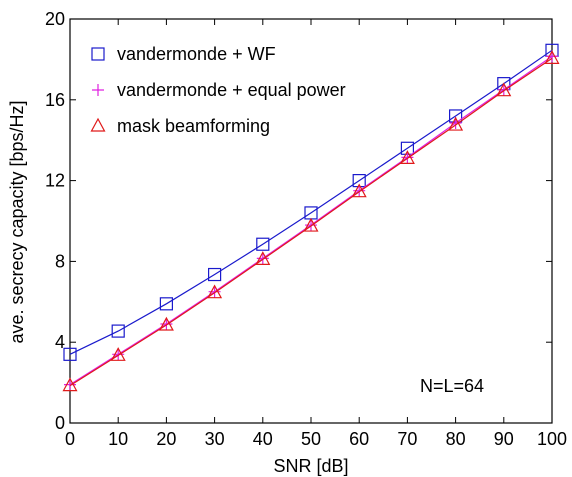 This screenshot has height=477, width=572. What do you see at coordinates (215, 439) in the screenshot?
I see `x-tick-label: 30` at bounding box center [215, 439].